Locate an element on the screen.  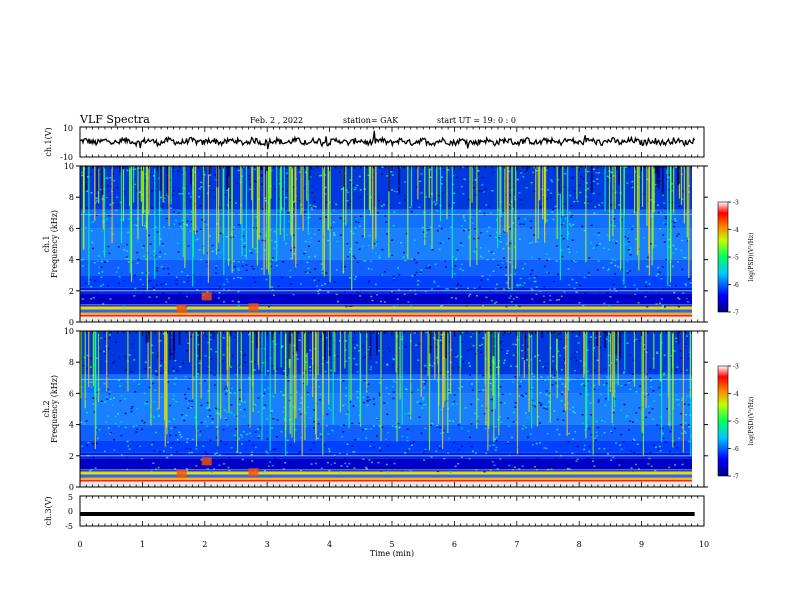
ch1-ytick-top: 10 is located at coordinates (68, 128).